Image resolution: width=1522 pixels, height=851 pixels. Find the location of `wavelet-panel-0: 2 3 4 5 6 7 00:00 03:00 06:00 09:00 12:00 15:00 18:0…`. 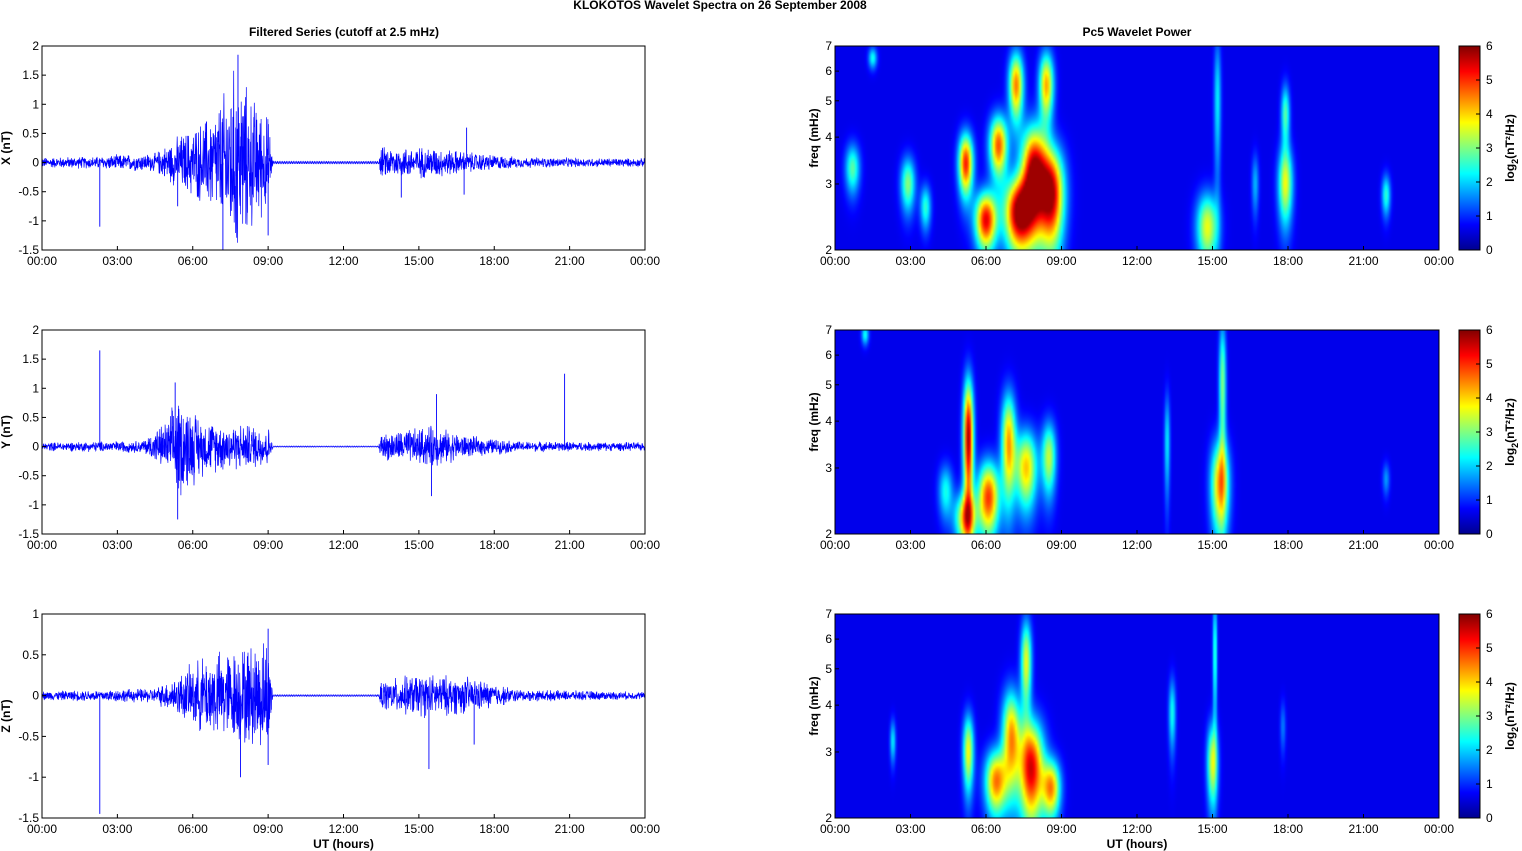

wavelet-panel-0: 2 3 4 5 6 7 00:00 03:00 06:00 09:00 12:00 15:00 18:0… is located at coordinates (1163, 153).